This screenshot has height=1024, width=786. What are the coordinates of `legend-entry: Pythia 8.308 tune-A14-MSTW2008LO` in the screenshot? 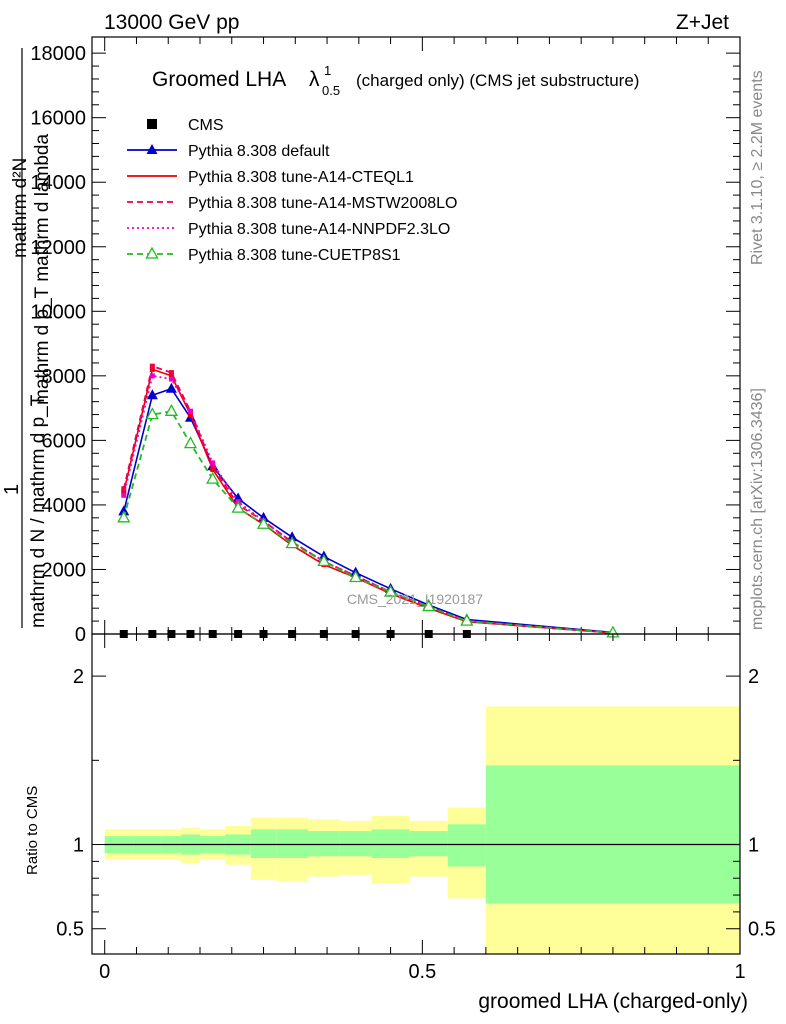 It's located at (292, 203).